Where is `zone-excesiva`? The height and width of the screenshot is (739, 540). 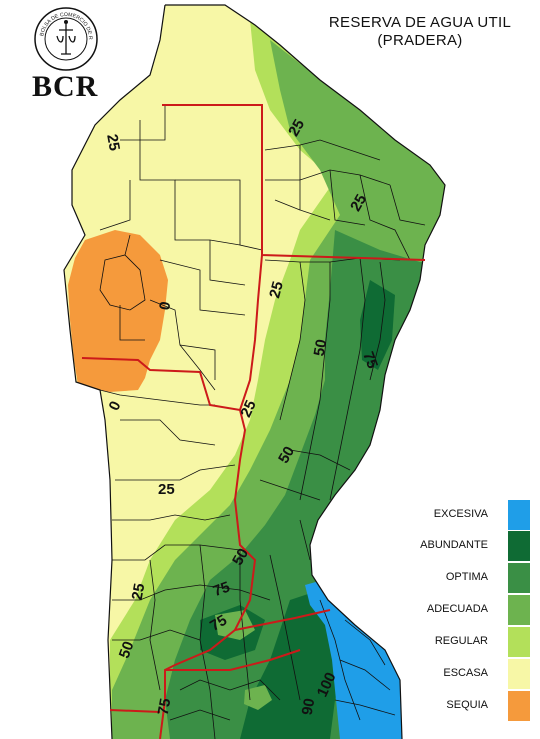
zone-excesiva is located at coordinates (357, 658).